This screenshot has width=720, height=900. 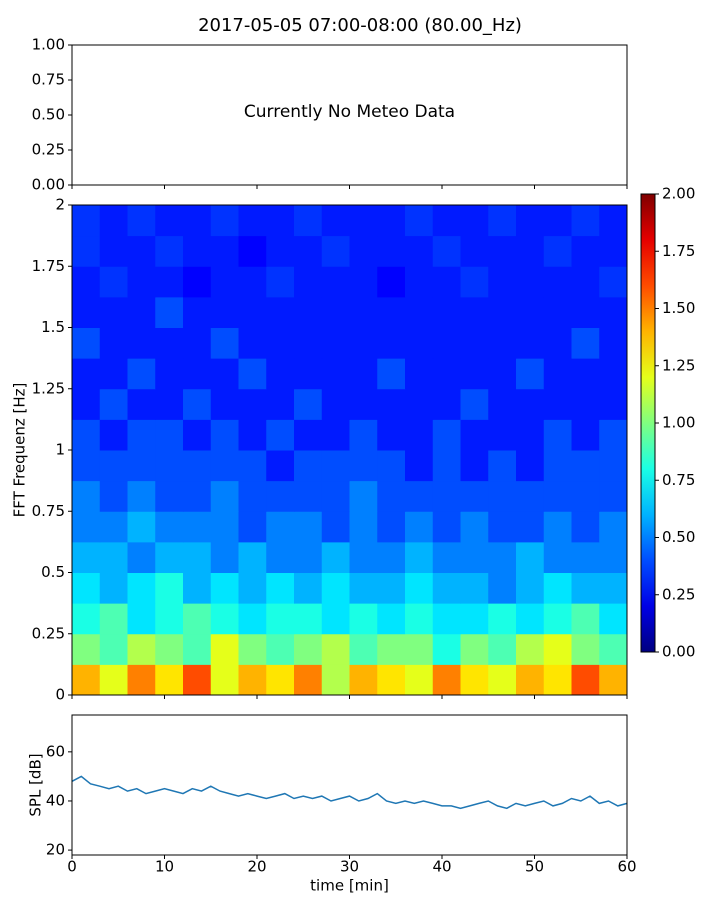 What do you see at coordinates (678, 365) in the screenshot?
I see `colorbar-tick-label: 1.25` at bounding box center [678, 365].